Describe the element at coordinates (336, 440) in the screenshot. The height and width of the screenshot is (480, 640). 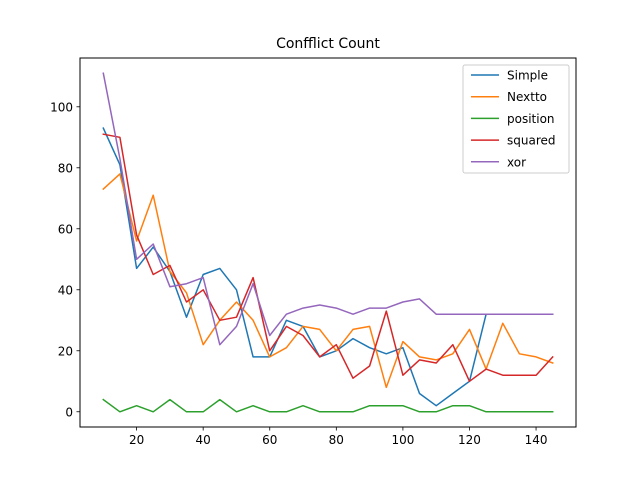
I see `x-tick-label: 80` at that location.